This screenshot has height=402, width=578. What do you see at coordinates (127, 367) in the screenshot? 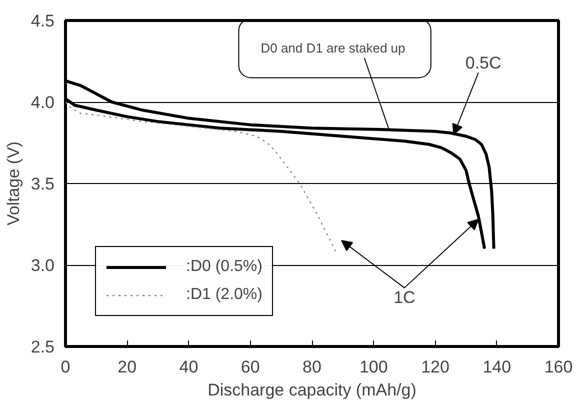
I see `x-tick-label: 20` at bounding box center [127, 367].